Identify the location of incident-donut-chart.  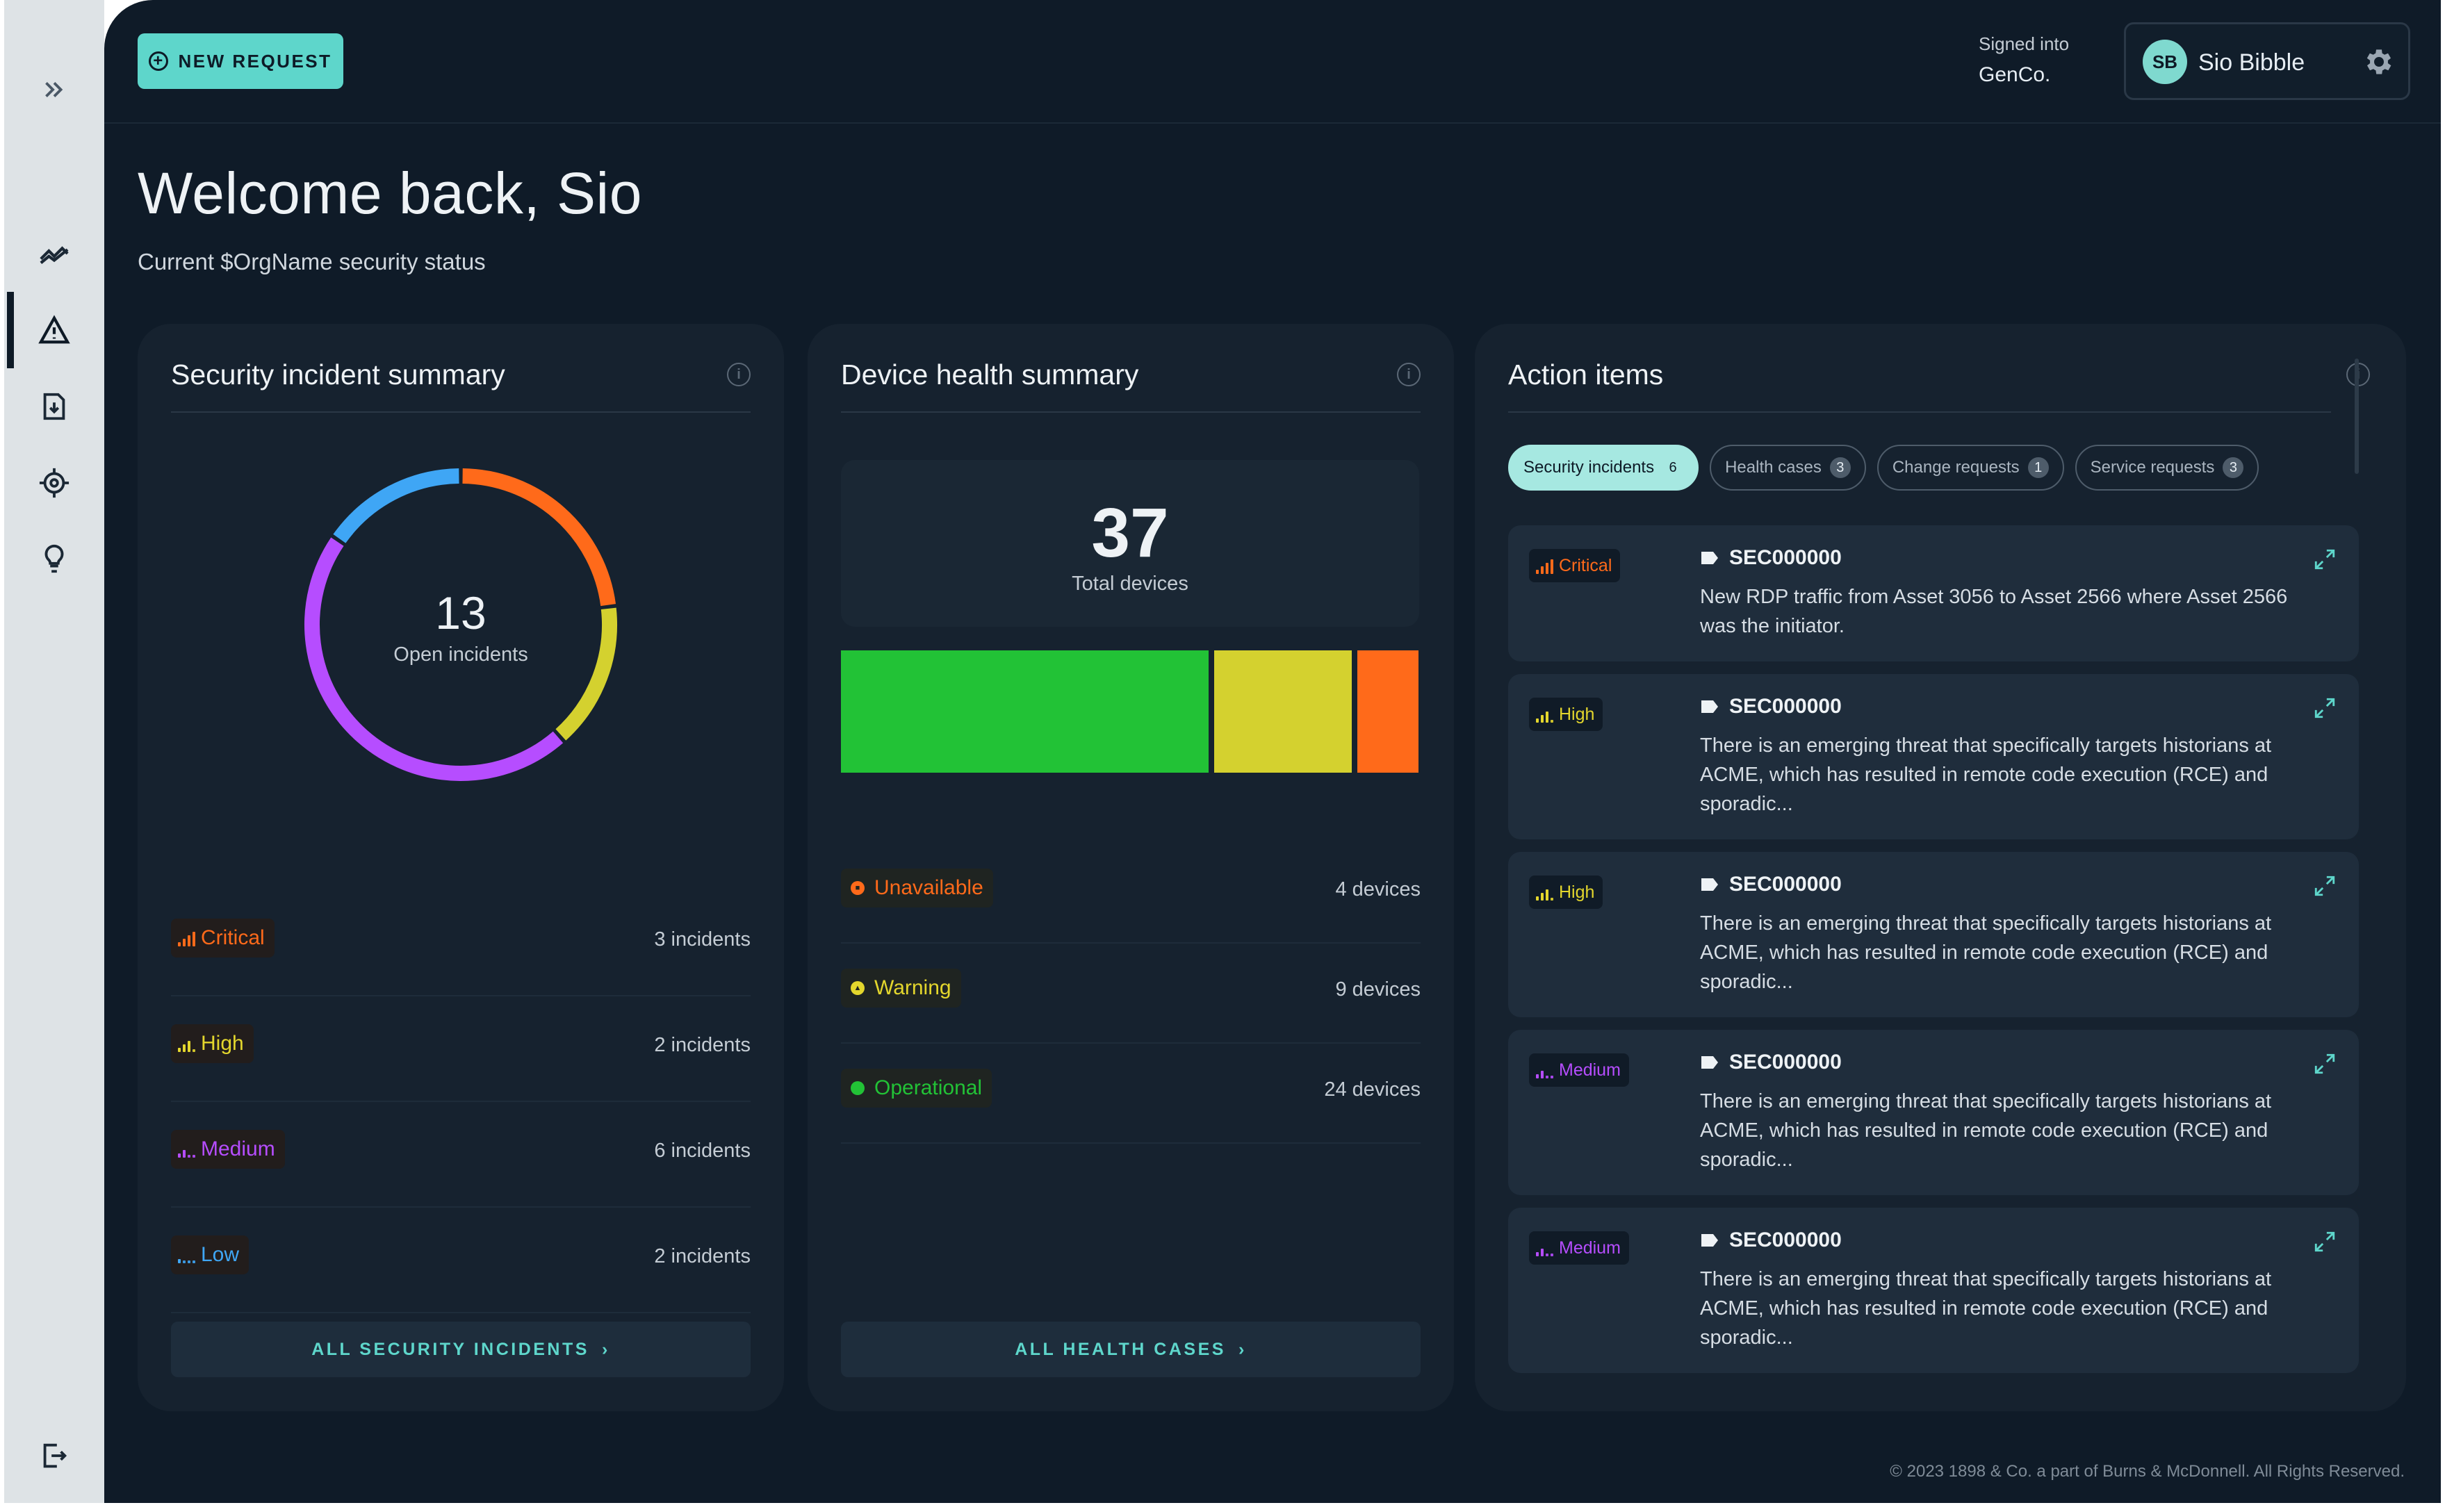
(460, 624).